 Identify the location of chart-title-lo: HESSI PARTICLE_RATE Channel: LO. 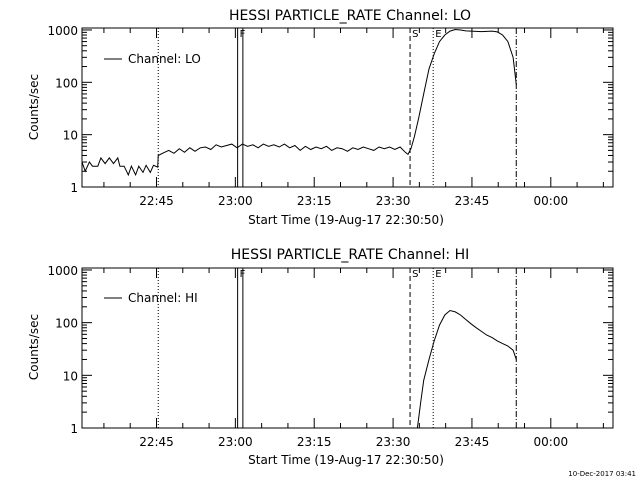
(350, 16).